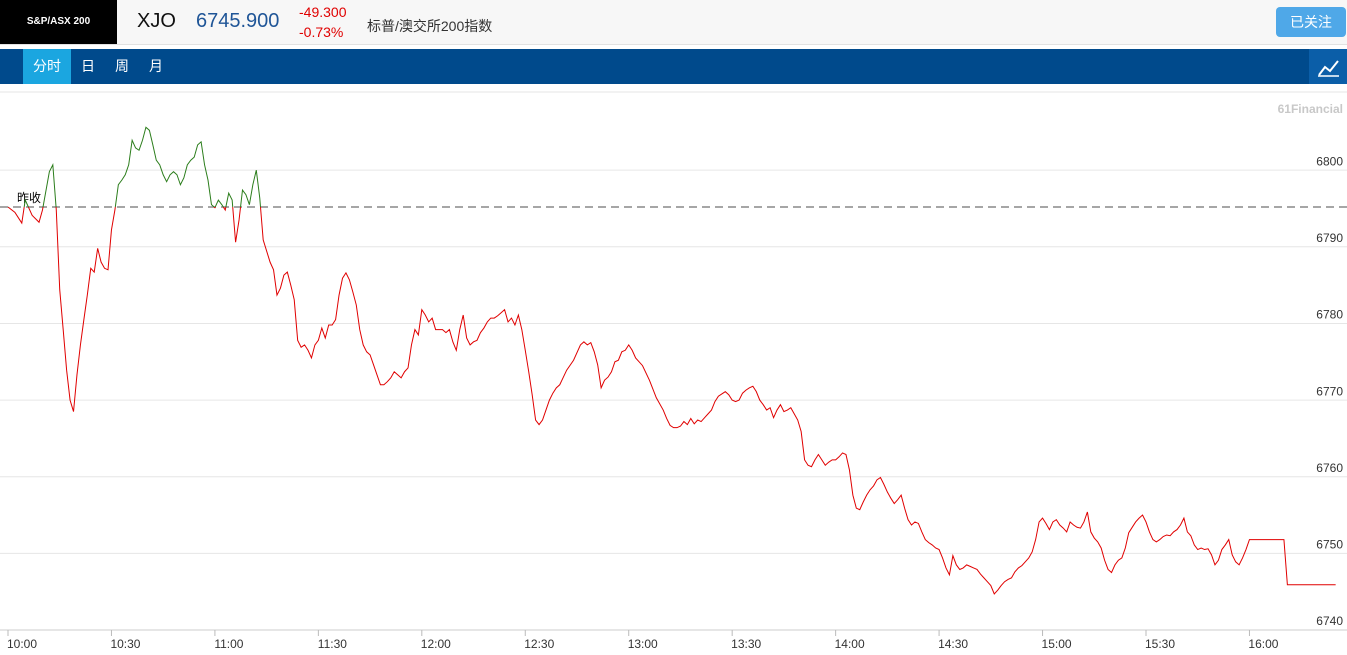  What do you see at coordinates (1057, 644) in the screenshot?
I see `x-tick-label: 15:00` at bounding box center [1057, 644].